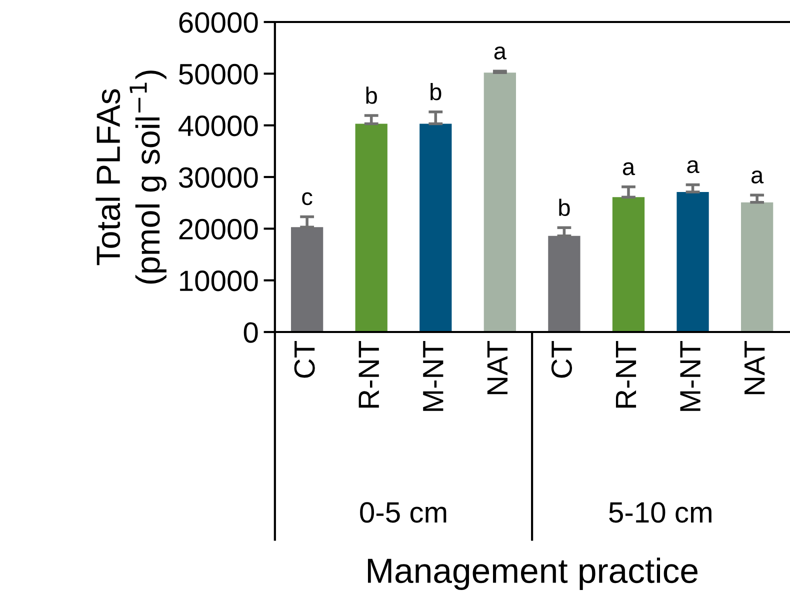 This screenshot has height=603, width=790. I want to click on x-axis-title: Management practice, so click(533, 574).